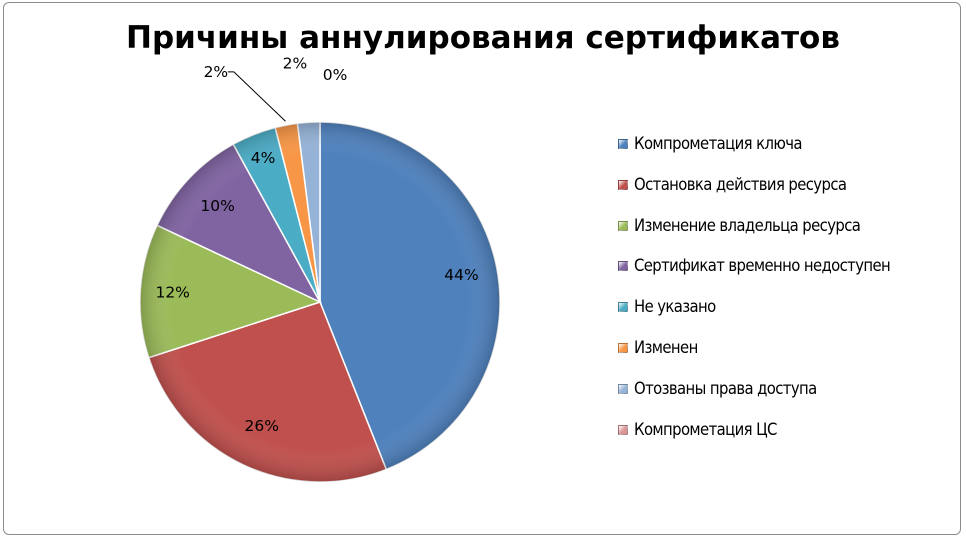 The height and width of the screenshot is (540, 966). Describe the element at coordinates (295, 64) in the screenshot. I see `data-label-7: 2%` at that location.